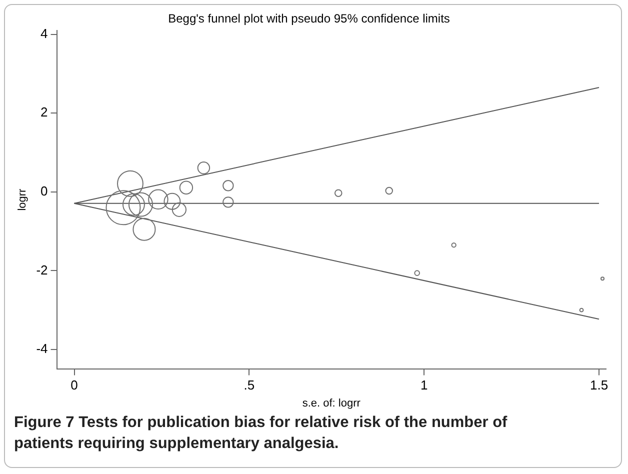 The width and height of the screenshot is (628, 474). What do you see at coordinates (599, 385) in the screenshot?
I see `x-tick-label: 1.5` at bounding box center [599, 385].